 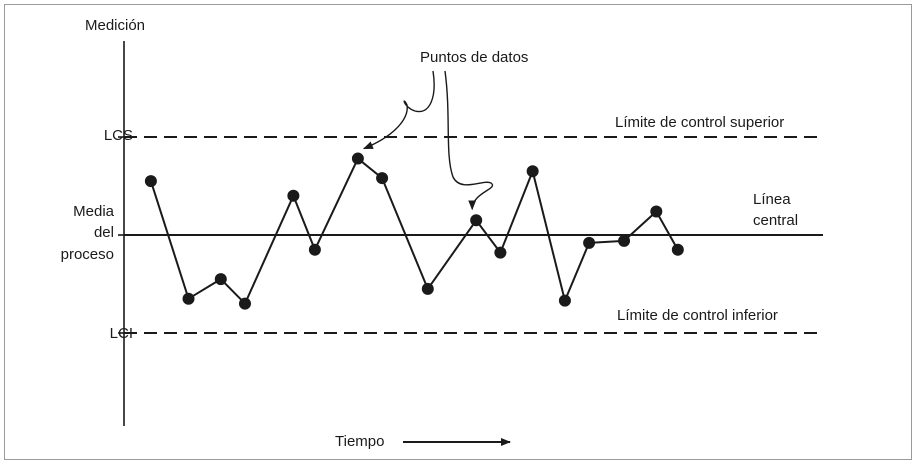 What do you see at coordinates (474, 57) in the screenshot?
I see `data-points-annotation: Puntos de datos` at bounding box center [474, 57].